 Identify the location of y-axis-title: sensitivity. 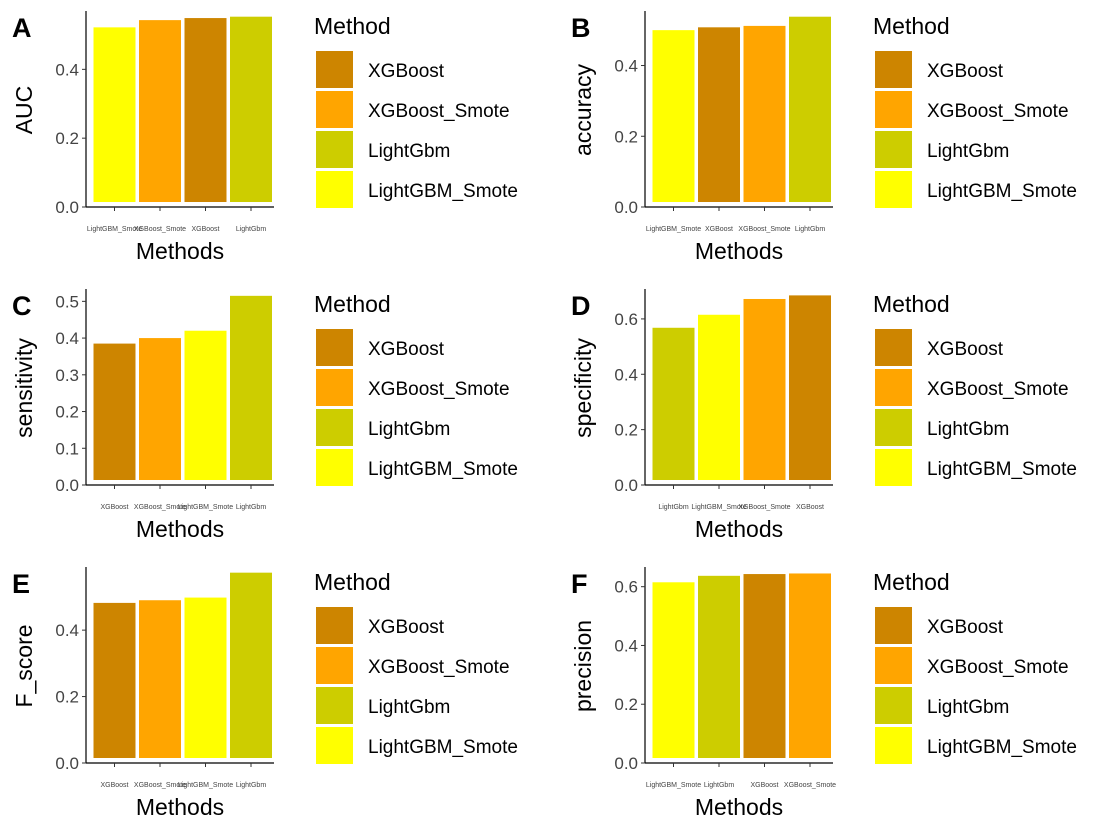
(24, 388).